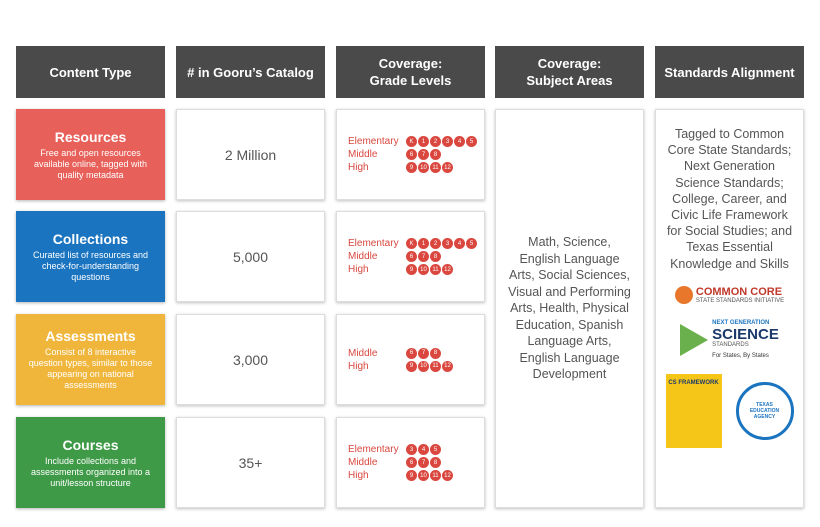 This screenshot has height=527, width=820. I want to click on logo-row: CS FRAMEWORK TEXAS EDUCATION AGENCY, so click(729, 410).